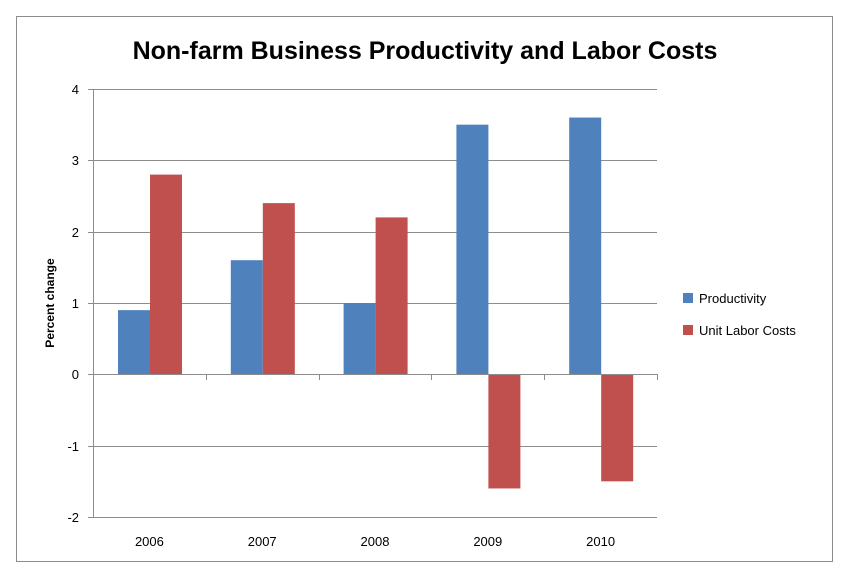 The image size is (854, 581). What do you see at coordinates (472, 249) in the screenshot?
I see `bar-productivity-2009` at bounding box center [472, 249].